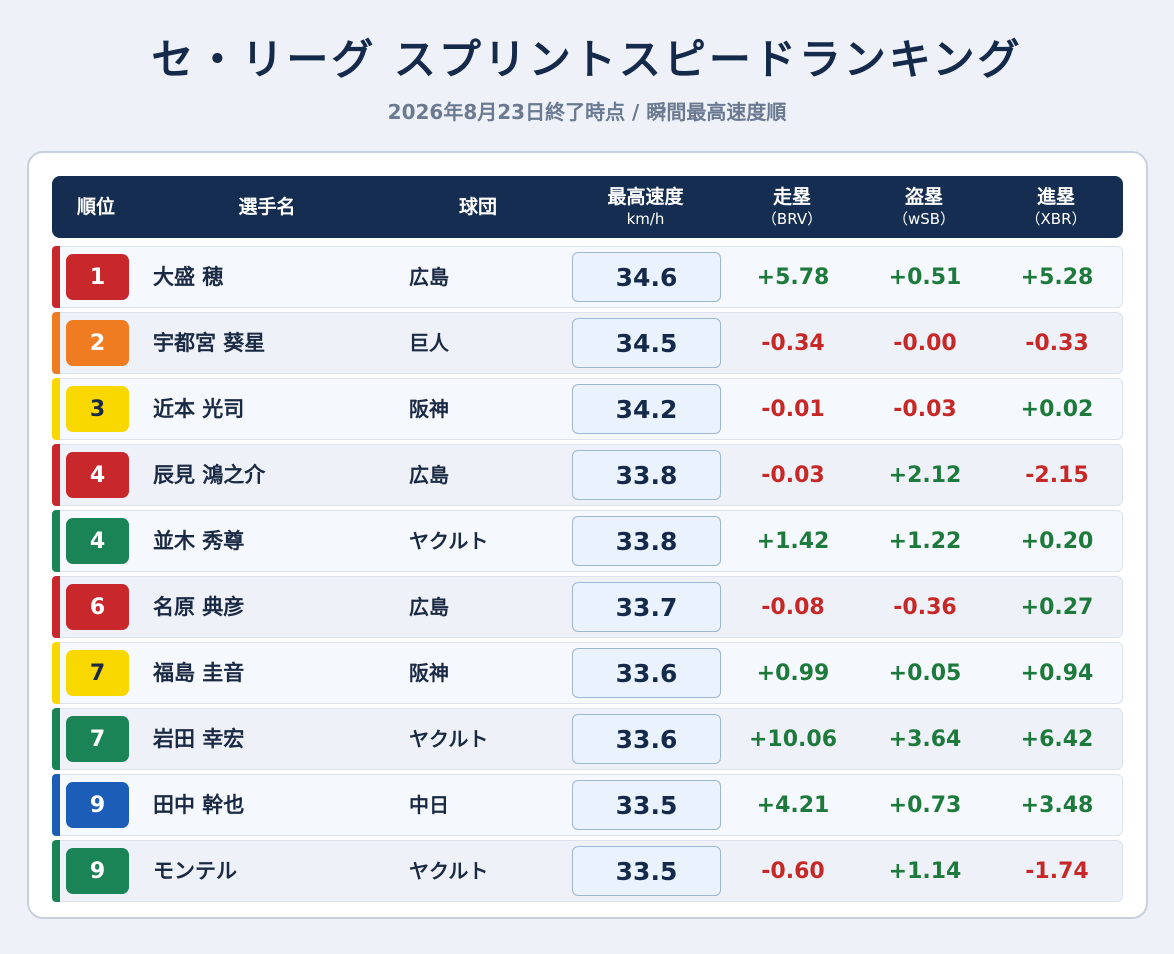 This screenshot has height=954, width=1174. I want to click on brv-value: +0.99, so click(793, 673).